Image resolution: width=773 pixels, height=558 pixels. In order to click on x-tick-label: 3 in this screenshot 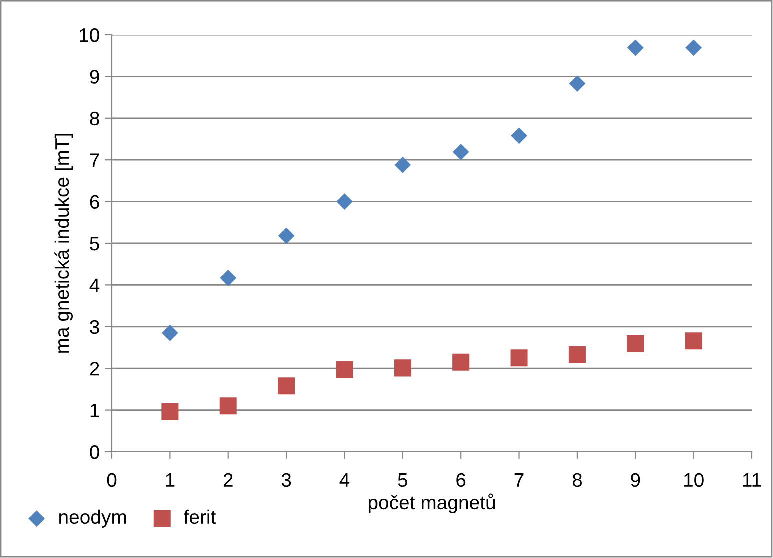, I will do `click(287, 480)`.